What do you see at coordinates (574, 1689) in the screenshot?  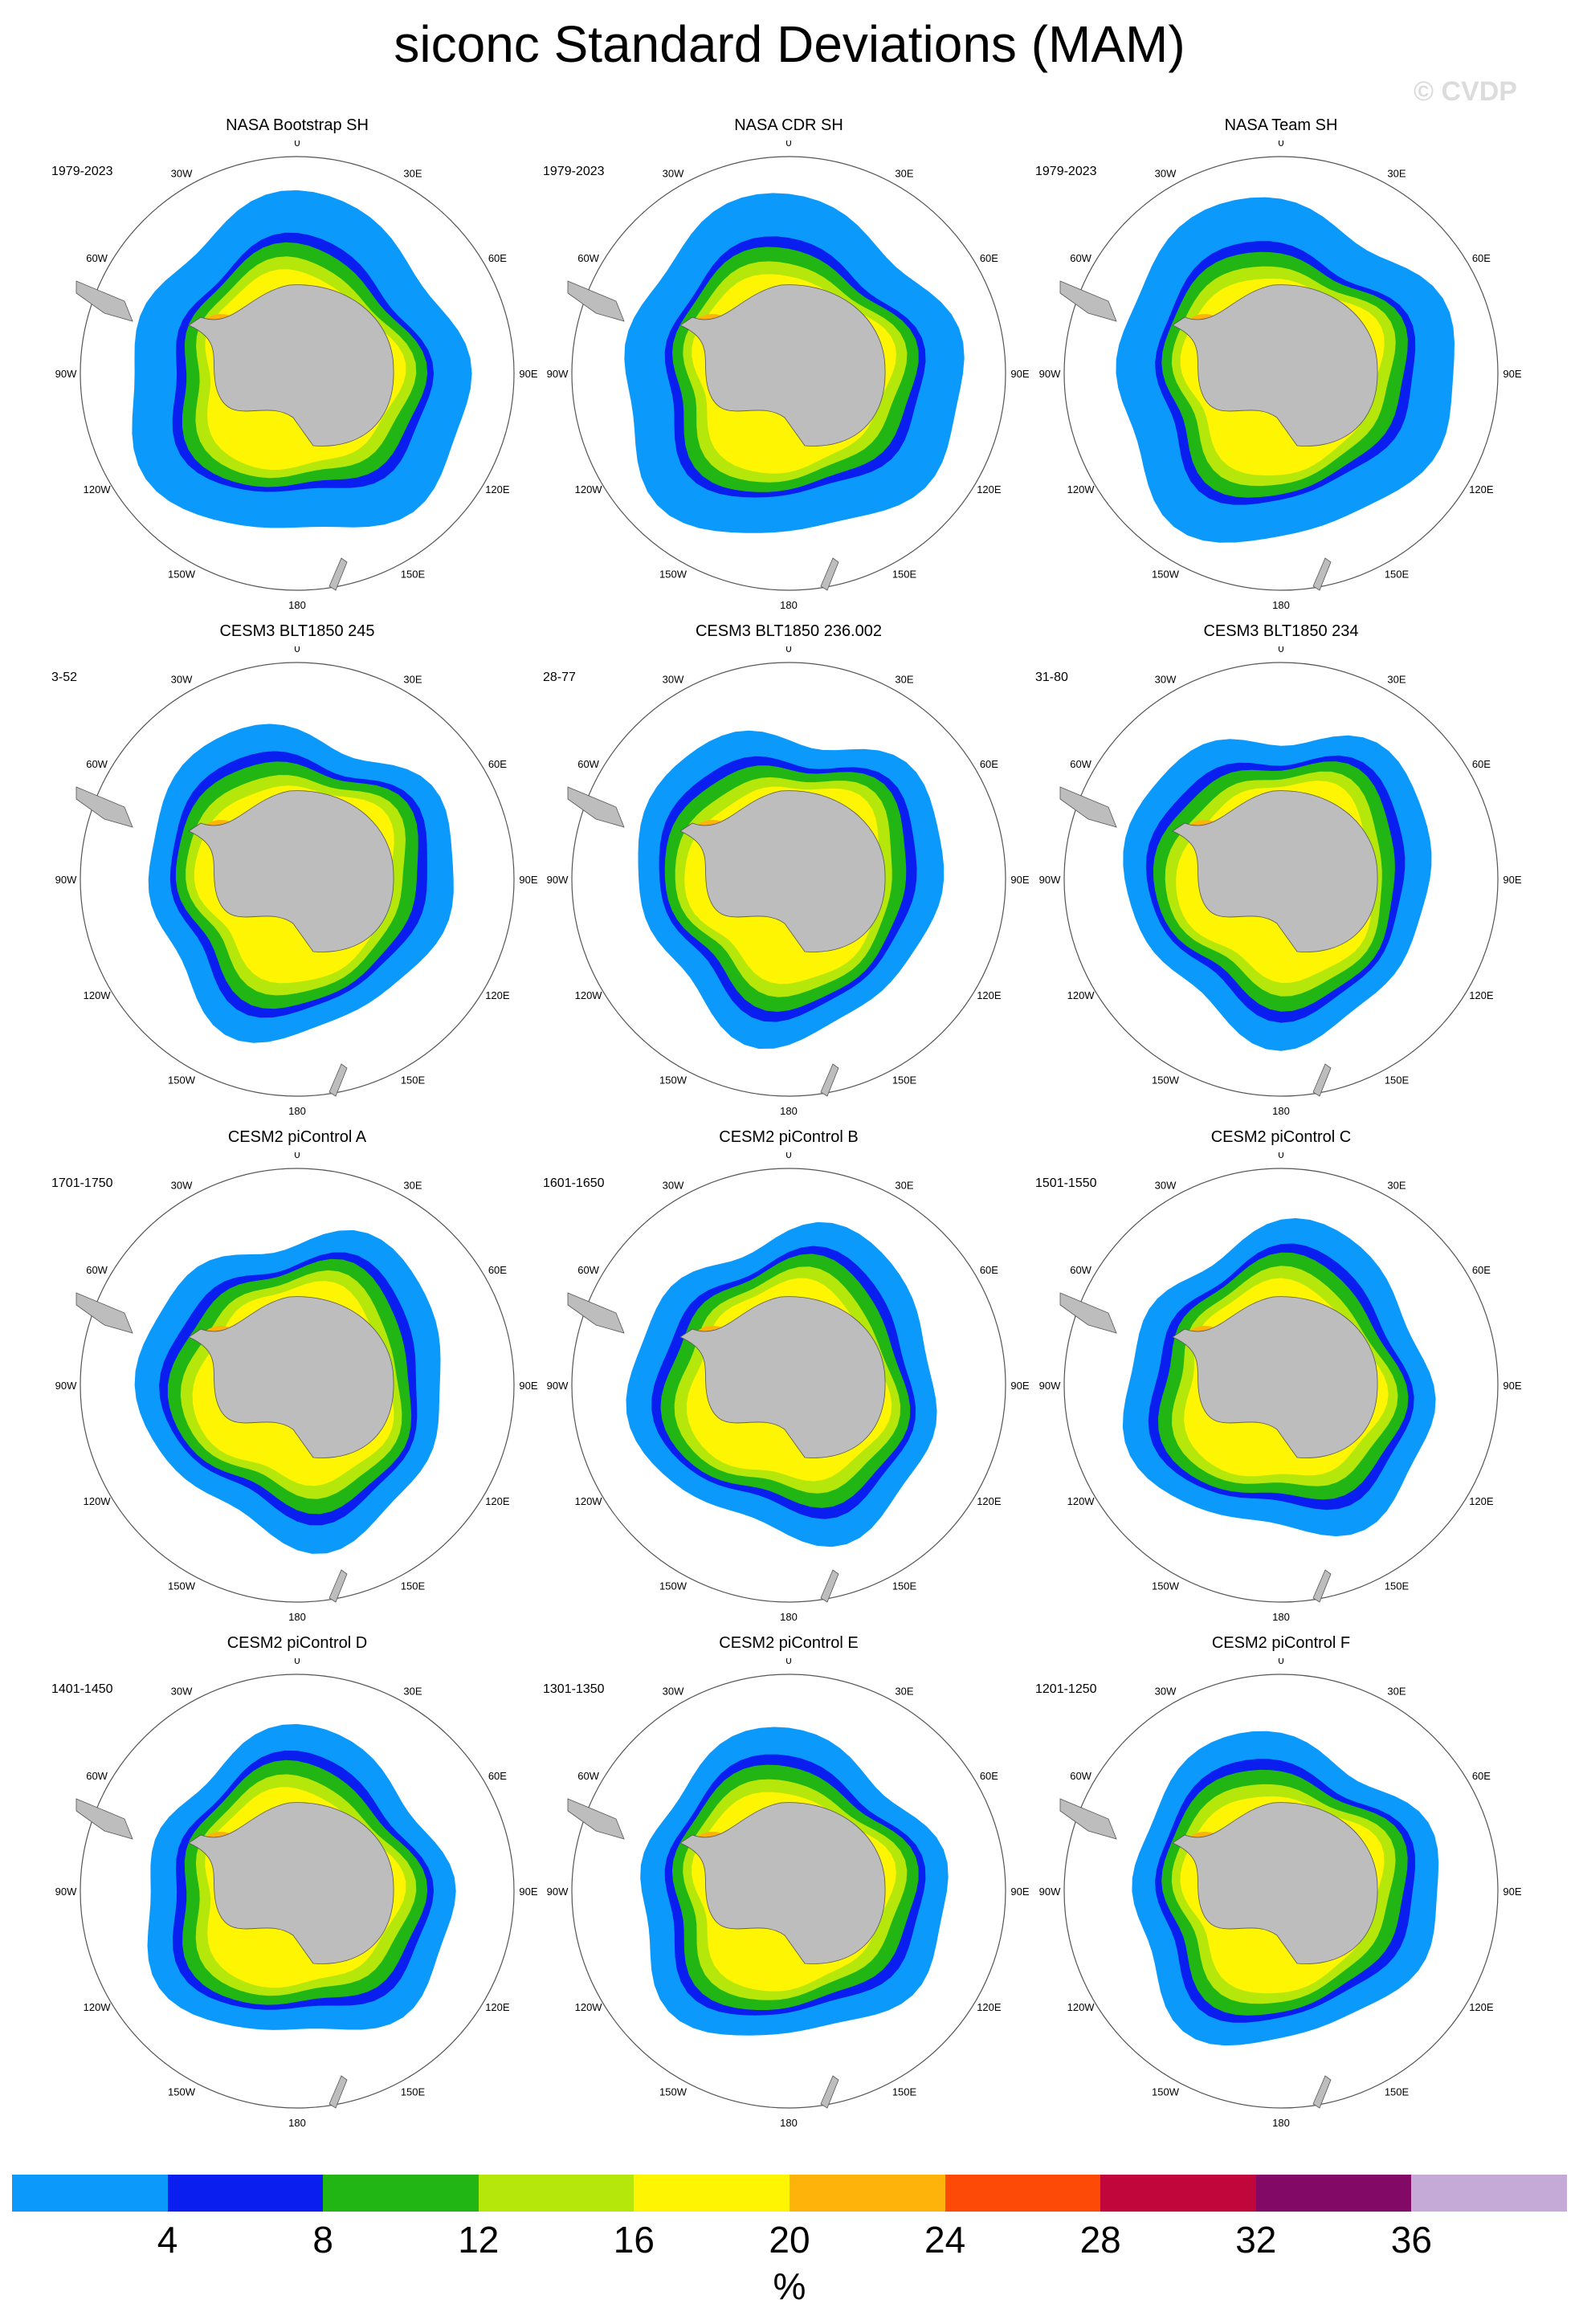 I see `panel-period: 1301-1350` at bounding box center [574, 1689].